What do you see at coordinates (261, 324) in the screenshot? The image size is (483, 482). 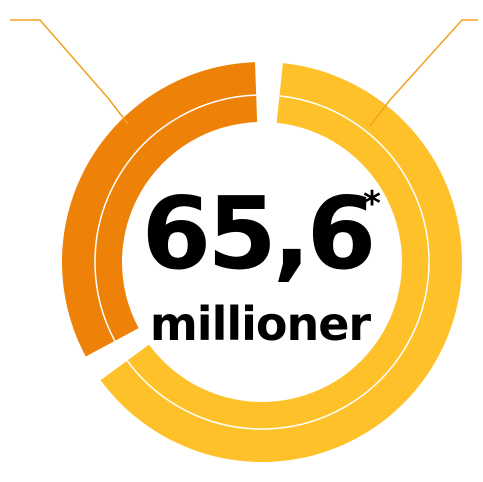 I see `center-unit: millioner` at bounding box center [261, 324].